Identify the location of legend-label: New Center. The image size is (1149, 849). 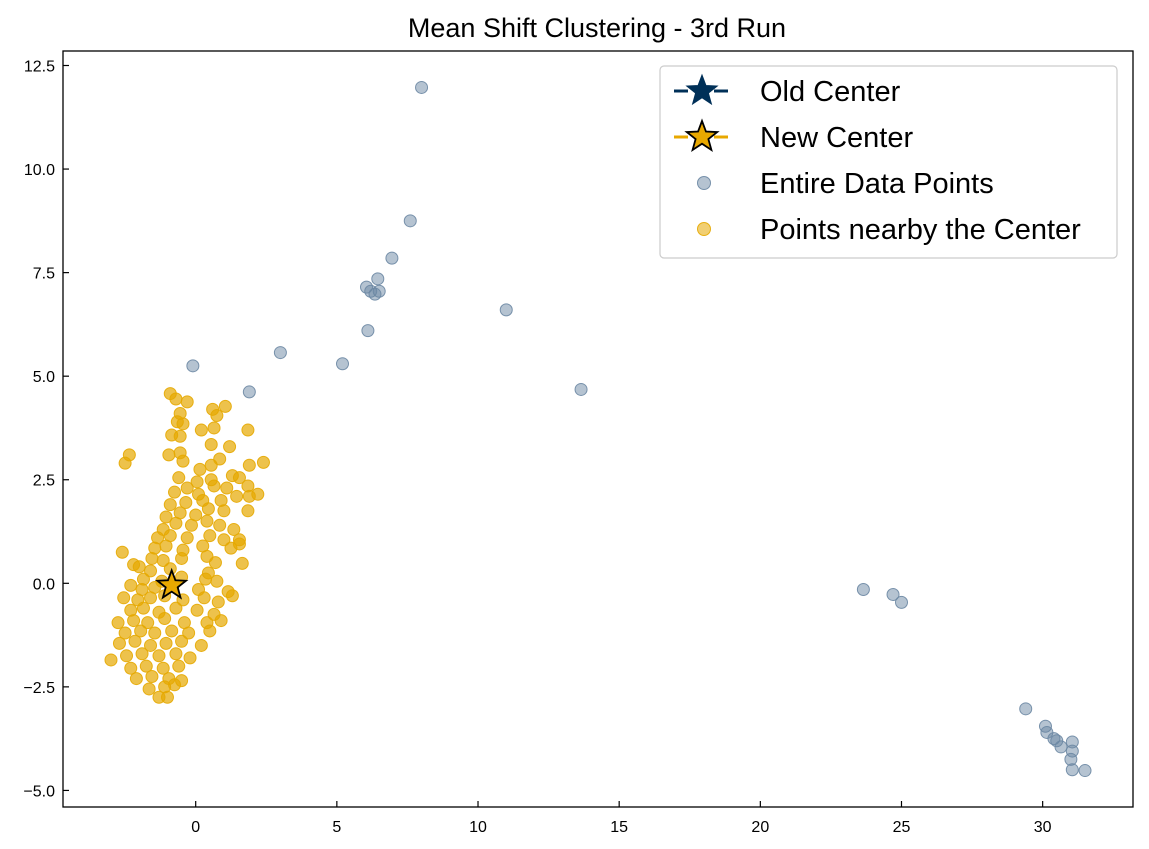
(836, 138).